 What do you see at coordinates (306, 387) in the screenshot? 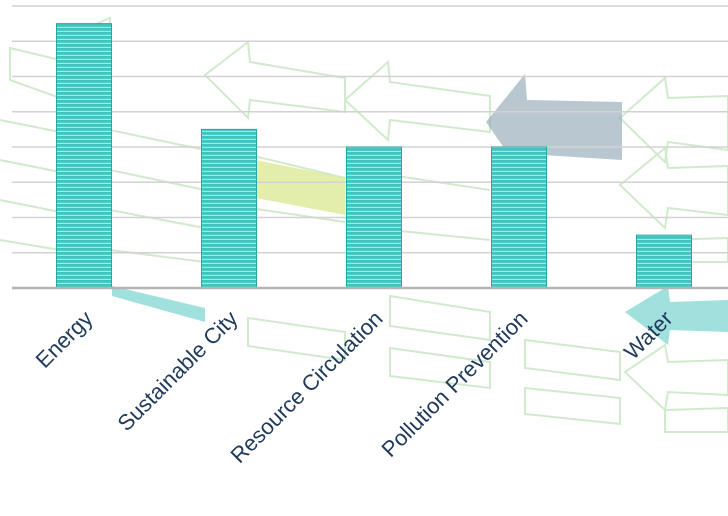
I see `category-label: Resource Circulation` at bounding box center [306, 387].